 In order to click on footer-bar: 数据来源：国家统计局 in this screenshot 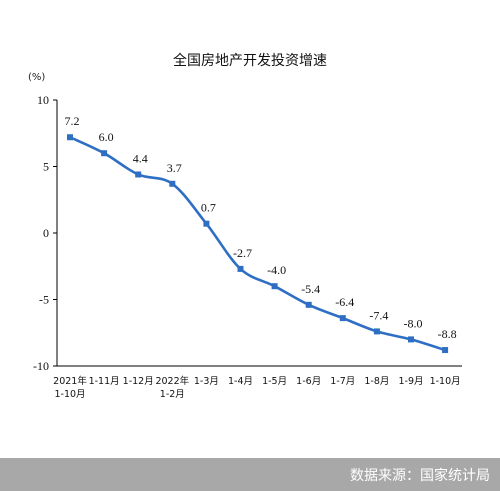, I will do `click(250, 474)`.